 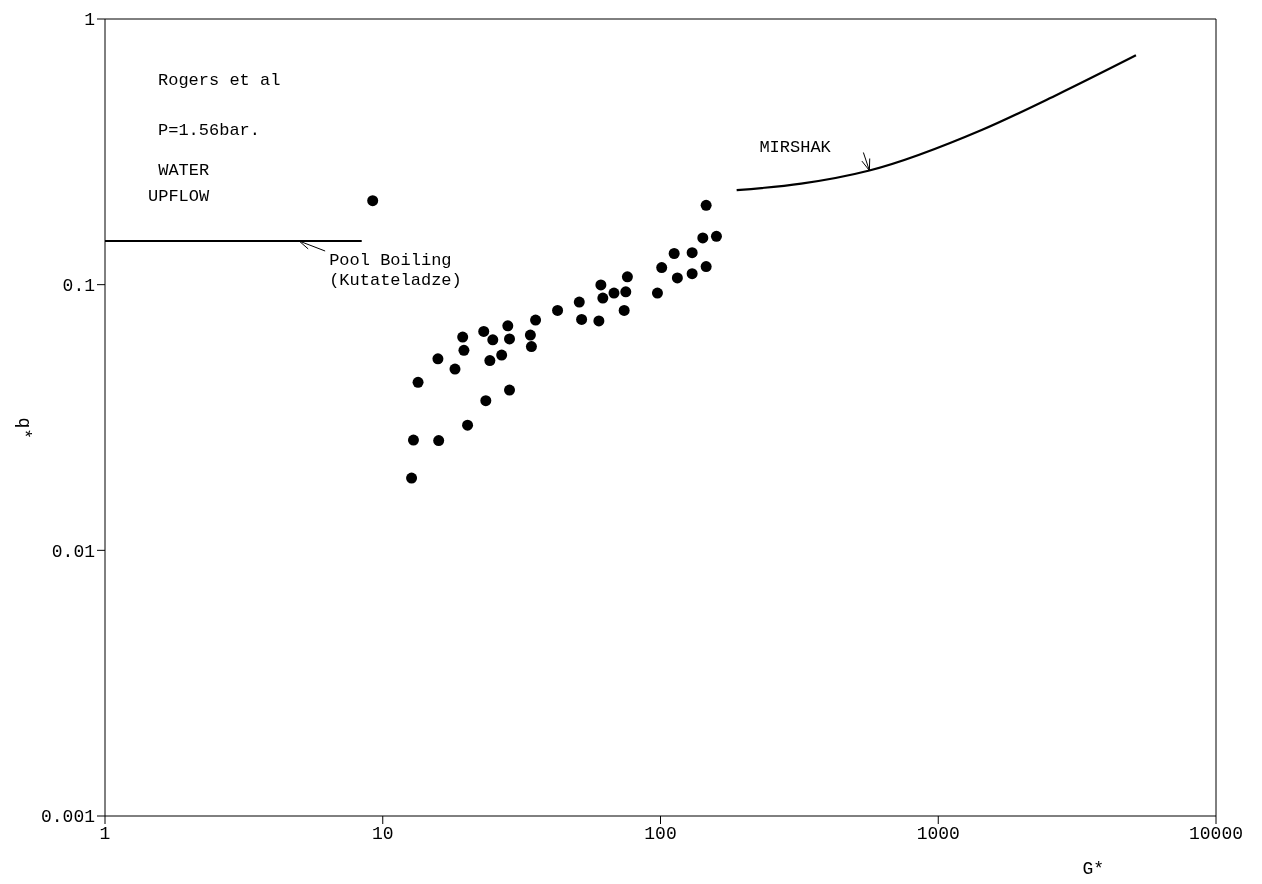 What do you see at coordinates (23, 428) in the screenshot?
I see `y-axis-title: q*` at bounding box center [23, 428].